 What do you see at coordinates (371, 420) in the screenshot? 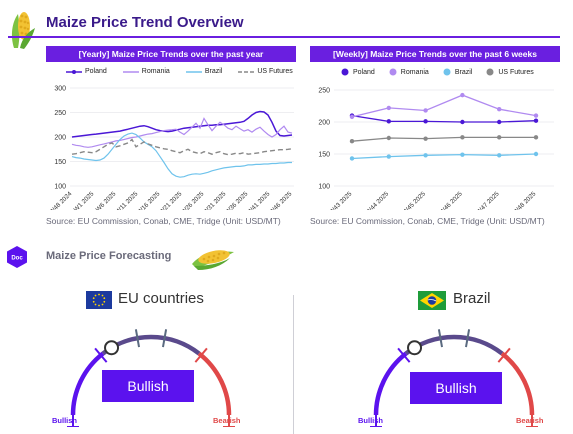
I see `brazil-gauge-bullish-label: Bullish` at bounding box center [371, 420].